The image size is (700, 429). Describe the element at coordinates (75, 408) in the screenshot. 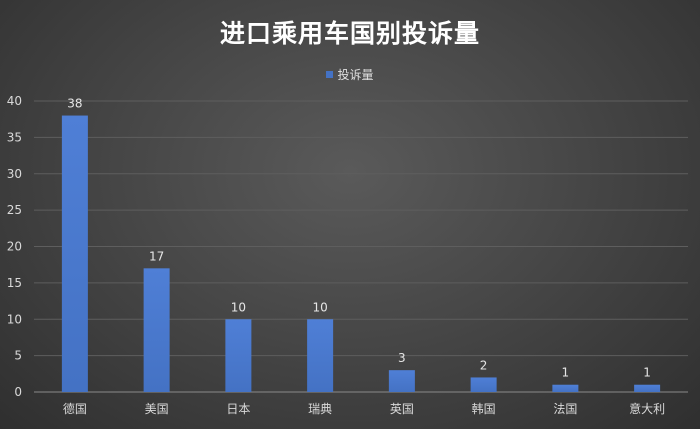

I see `x-tick-label: 德国` at that location.